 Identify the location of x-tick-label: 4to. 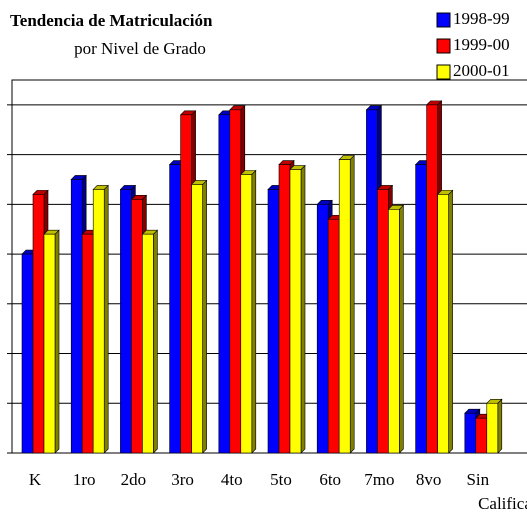
(232, 479).